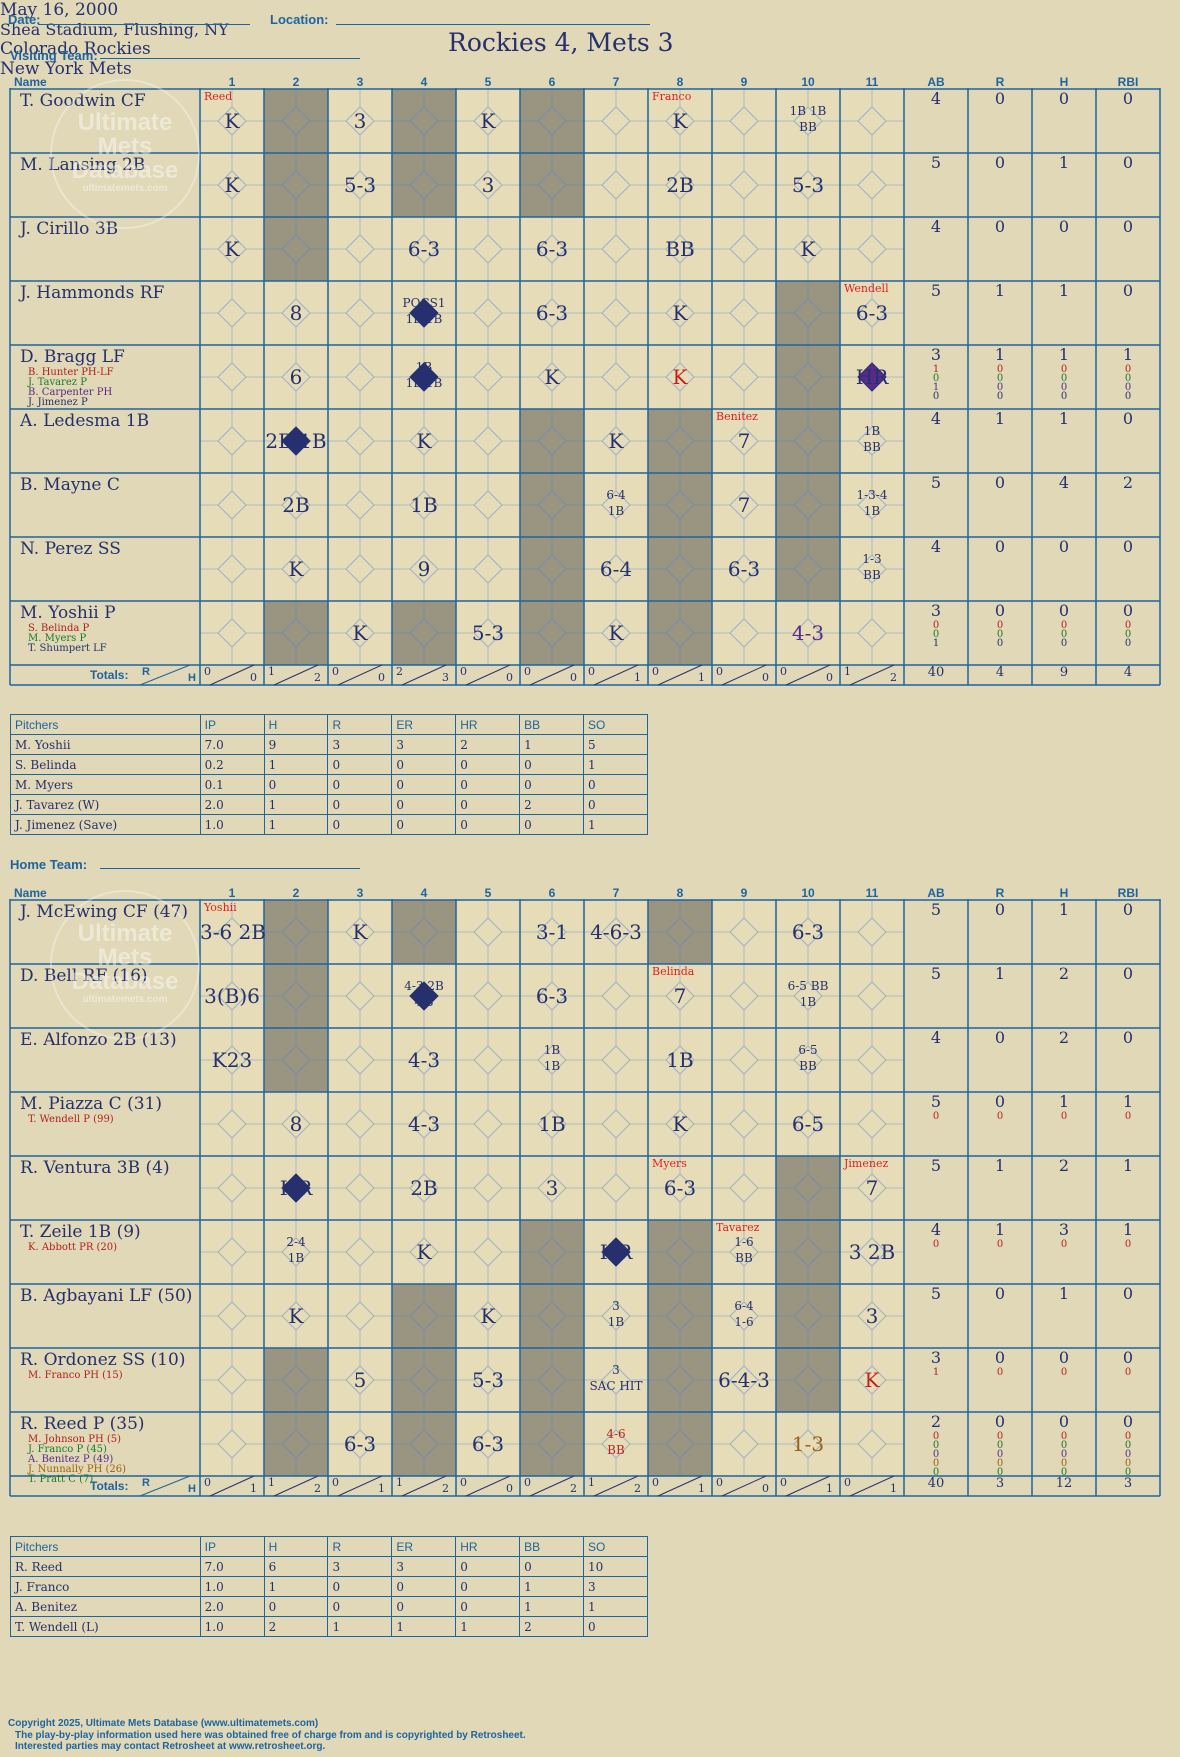 This screenshot has height=1757, width=1180. I want to click on batter-name: J. Cirillo 3B, so click(69, 229).